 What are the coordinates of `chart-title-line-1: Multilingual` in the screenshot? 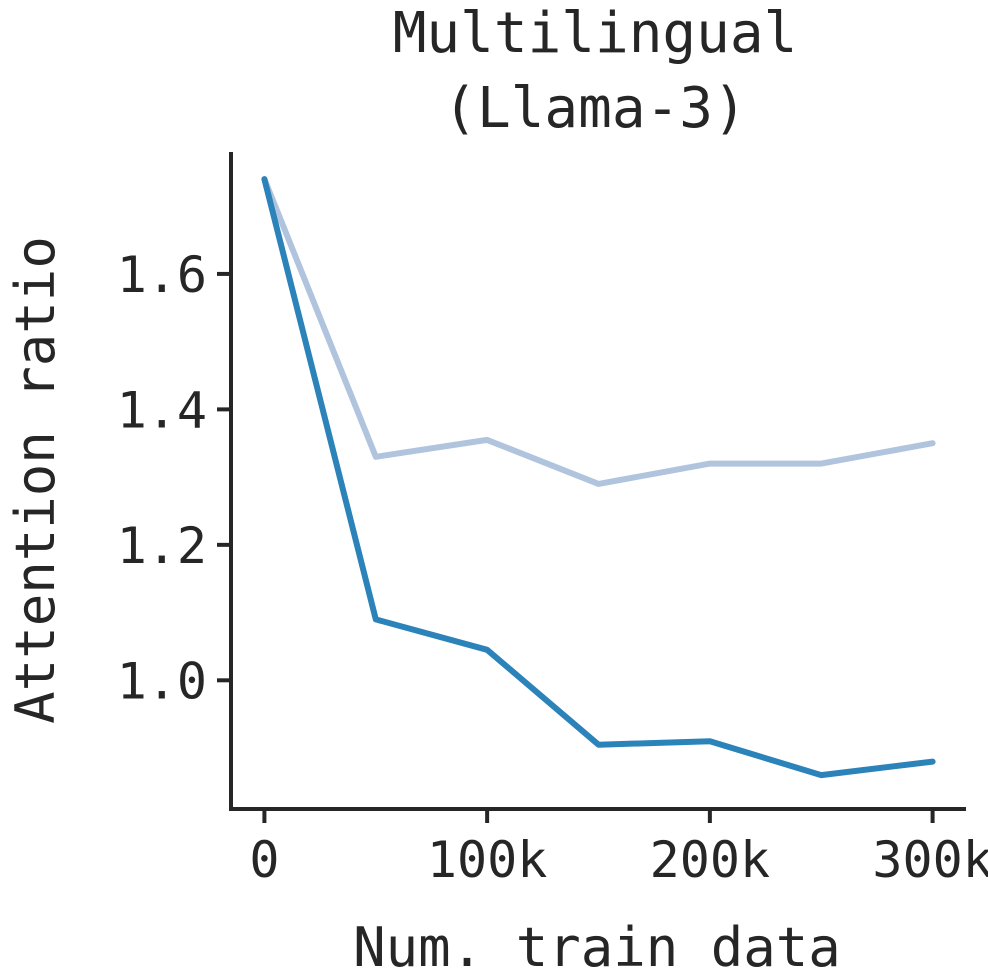 It's located at (595, 33).